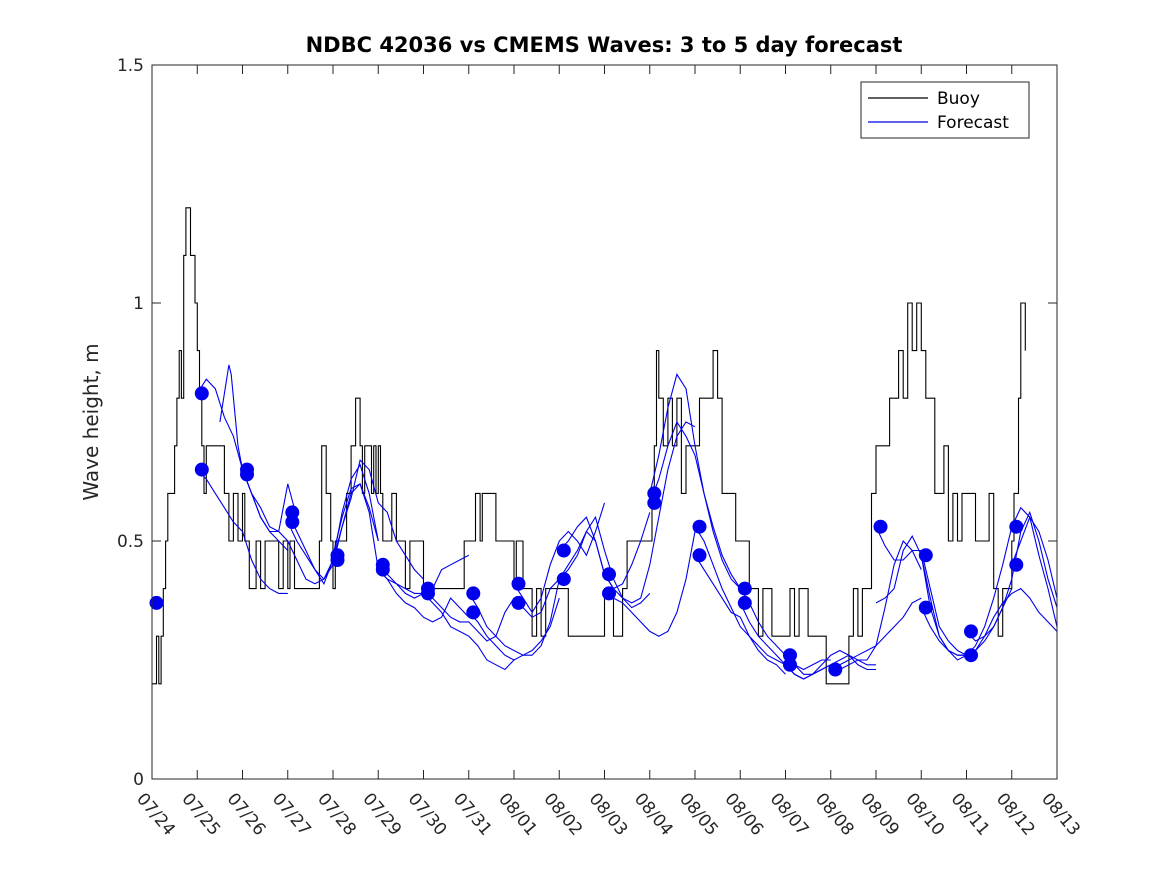 This screenshot has width=1167, height=875. I want to click on y-axis-label: Wave height, m, so click(91, 421).